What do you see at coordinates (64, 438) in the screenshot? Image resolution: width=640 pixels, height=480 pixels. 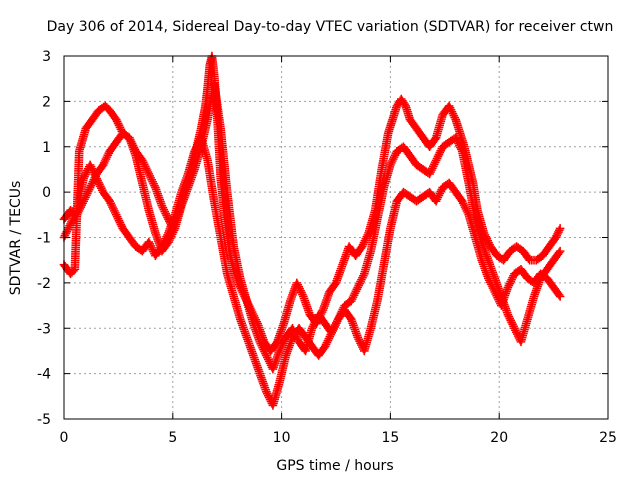 I see `x-tick-label: 0` at bounding box center [64, 438].